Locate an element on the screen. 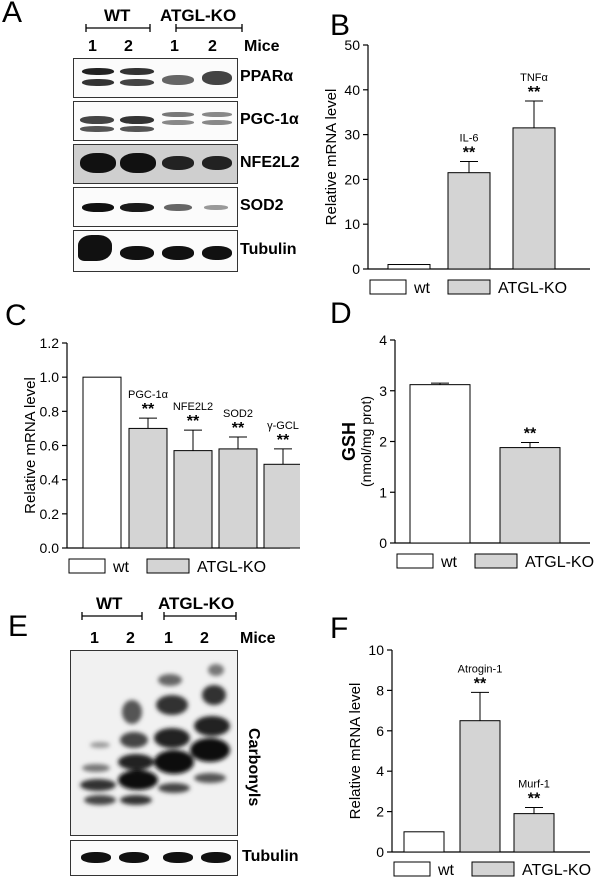  y-tick-label: 0.4 is located at coordinates (50, 480).